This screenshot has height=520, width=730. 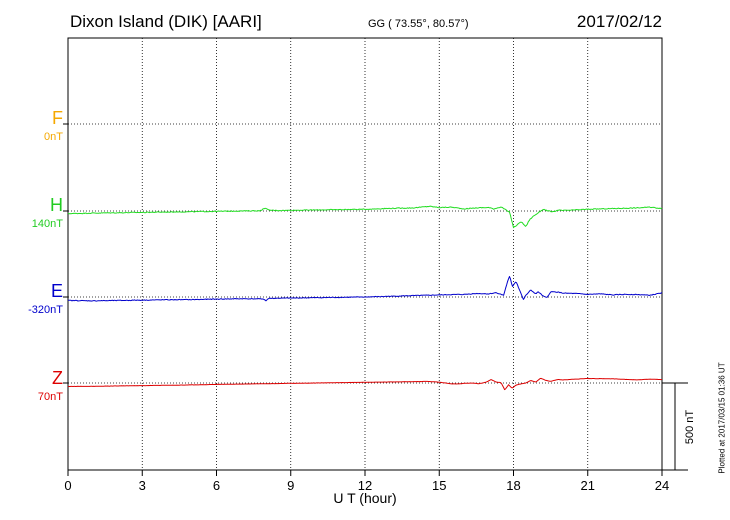 I want to click on component-name: Z, so click(x=57, y=378).